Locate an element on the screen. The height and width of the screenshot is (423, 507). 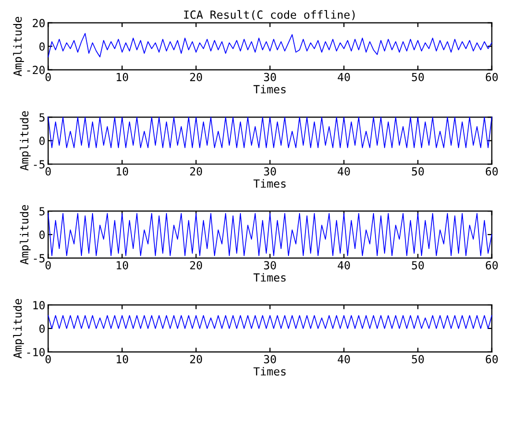
chart-title: ICA Result(C code offline) is located at coordinates (269, 15).